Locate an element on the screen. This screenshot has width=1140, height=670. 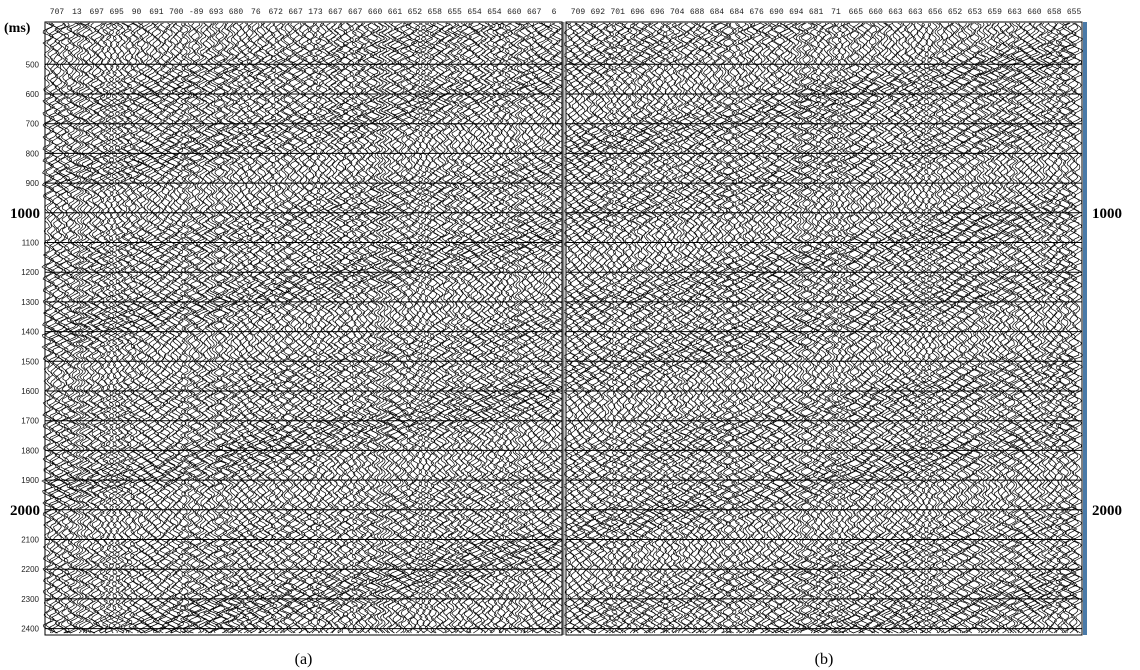
time-label: 1300 is located at coordinates (30, 302).